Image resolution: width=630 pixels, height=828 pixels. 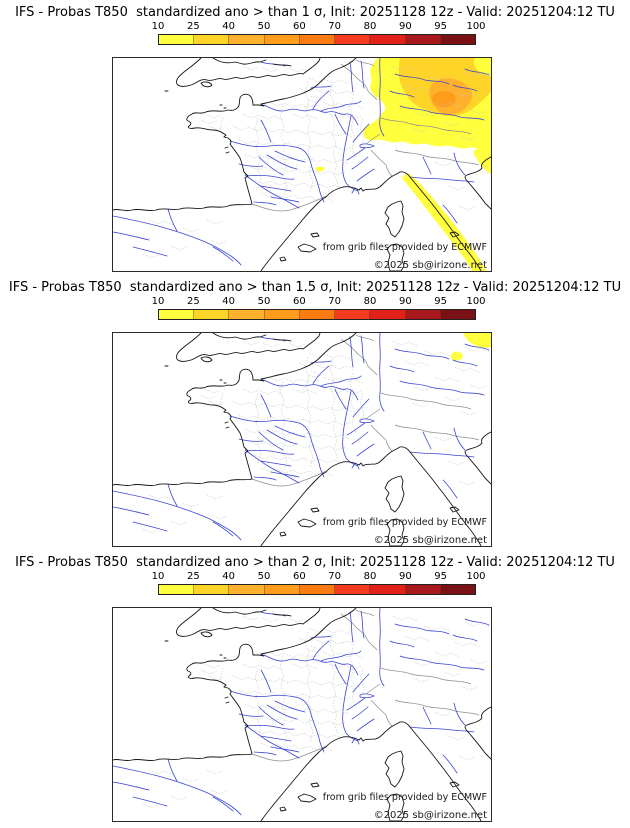 What do you see at coordinates (456, 356) in the screenshot?
I see `shade-10-25-spot` at bounding box center [456, 356].